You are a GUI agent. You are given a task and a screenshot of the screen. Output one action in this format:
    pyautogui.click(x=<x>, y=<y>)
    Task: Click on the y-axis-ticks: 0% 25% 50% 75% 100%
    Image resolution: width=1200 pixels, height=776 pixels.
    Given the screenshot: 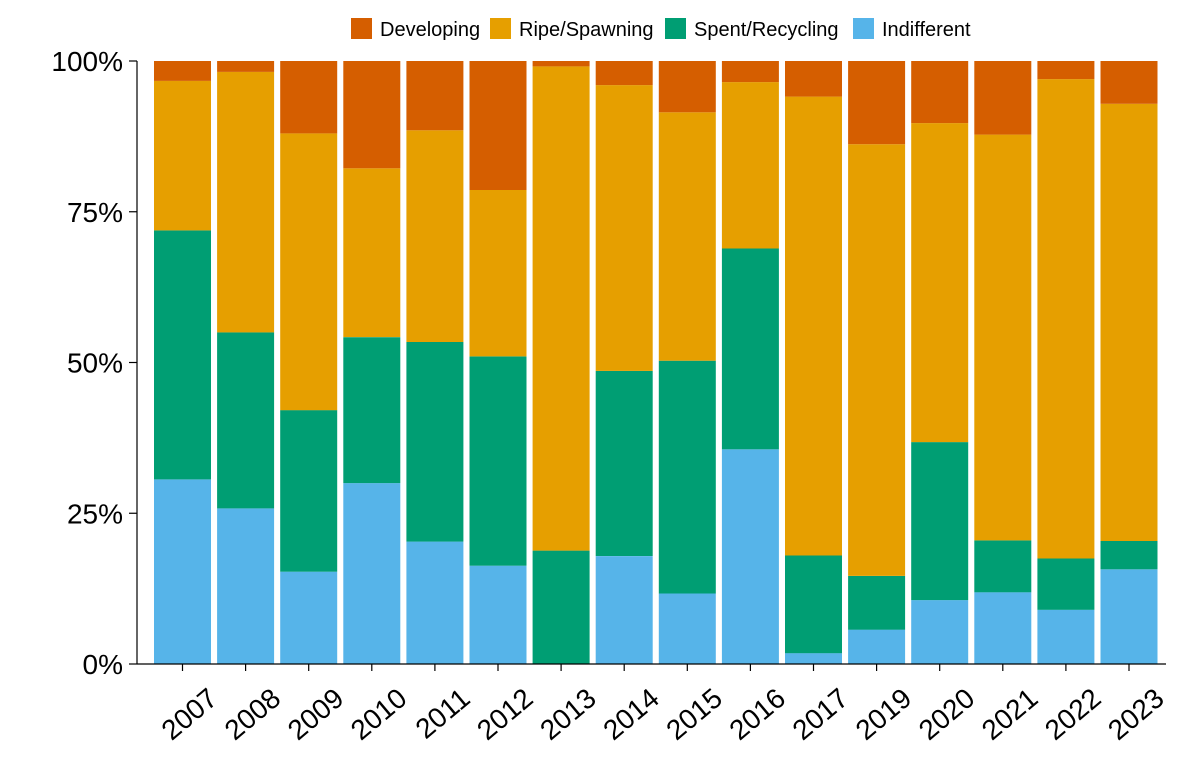 What is the action you would take?
    pyautogui.click(x=94, y=363)
    